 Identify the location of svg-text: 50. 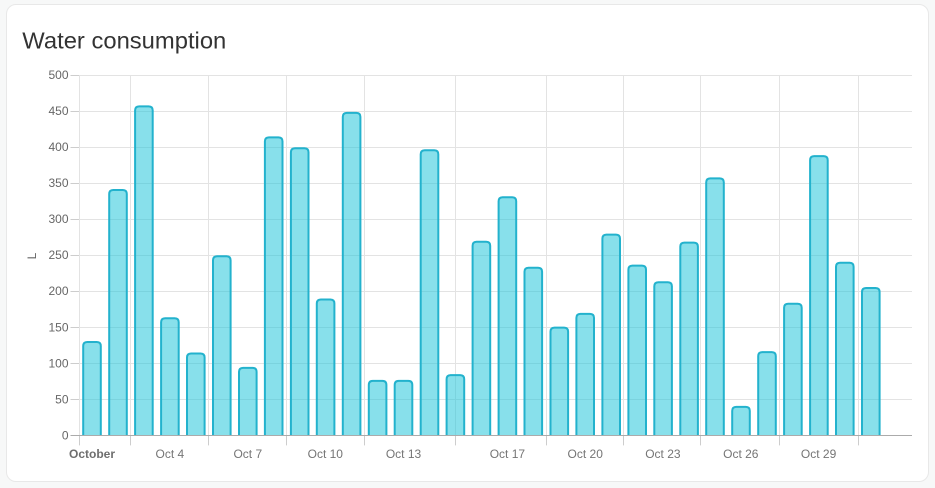
(62, 399).